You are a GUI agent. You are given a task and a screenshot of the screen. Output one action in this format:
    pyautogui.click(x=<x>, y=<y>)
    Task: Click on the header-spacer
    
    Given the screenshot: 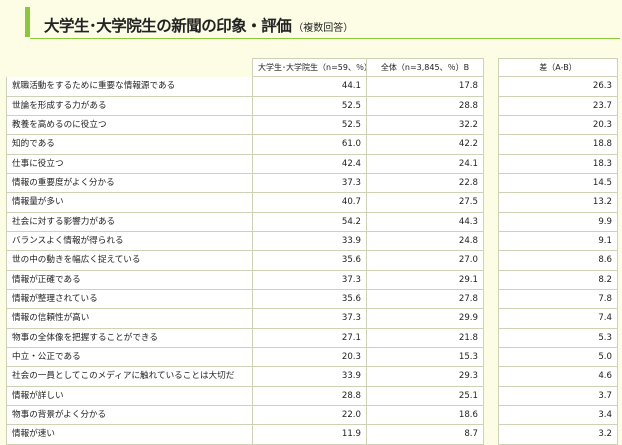 What is the action you would take?
    pyautogui.click(x=129, y=67)
    